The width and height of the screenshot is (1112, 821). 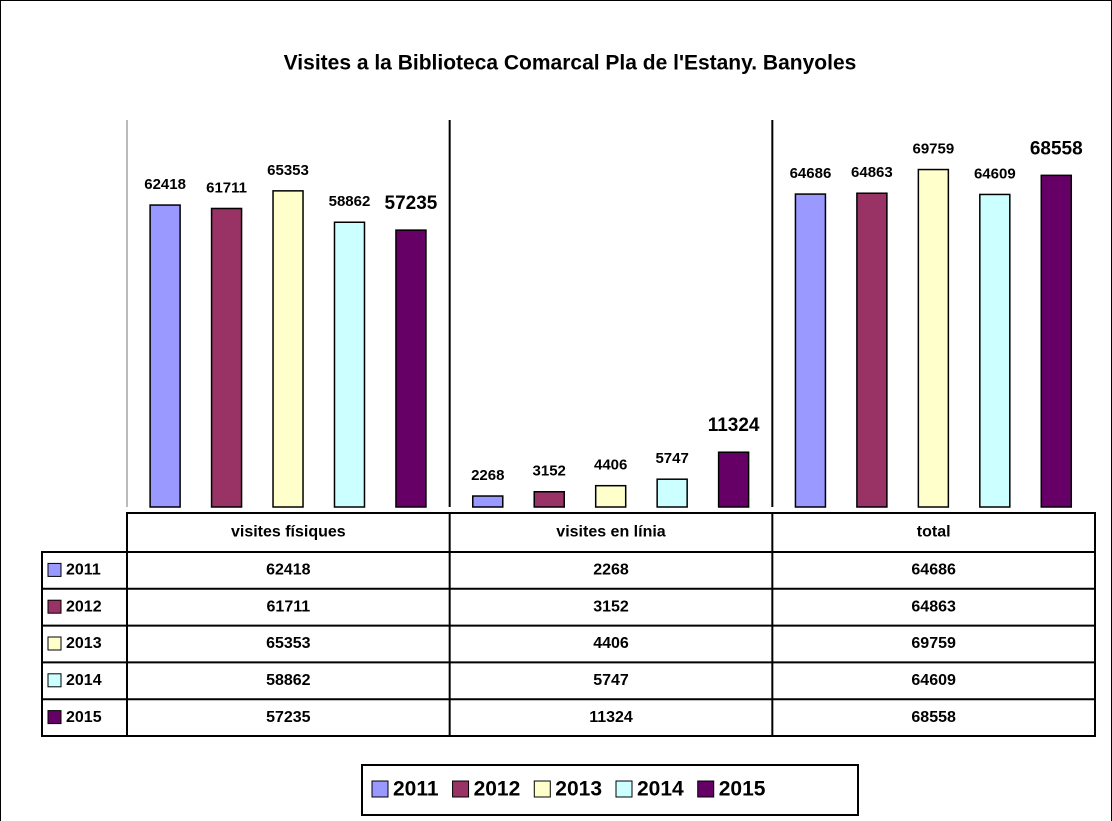 What do you see at coordinates (289, 606) in the screenshot?
I see `table-cell: 61711` at bounding box center [289, 606].